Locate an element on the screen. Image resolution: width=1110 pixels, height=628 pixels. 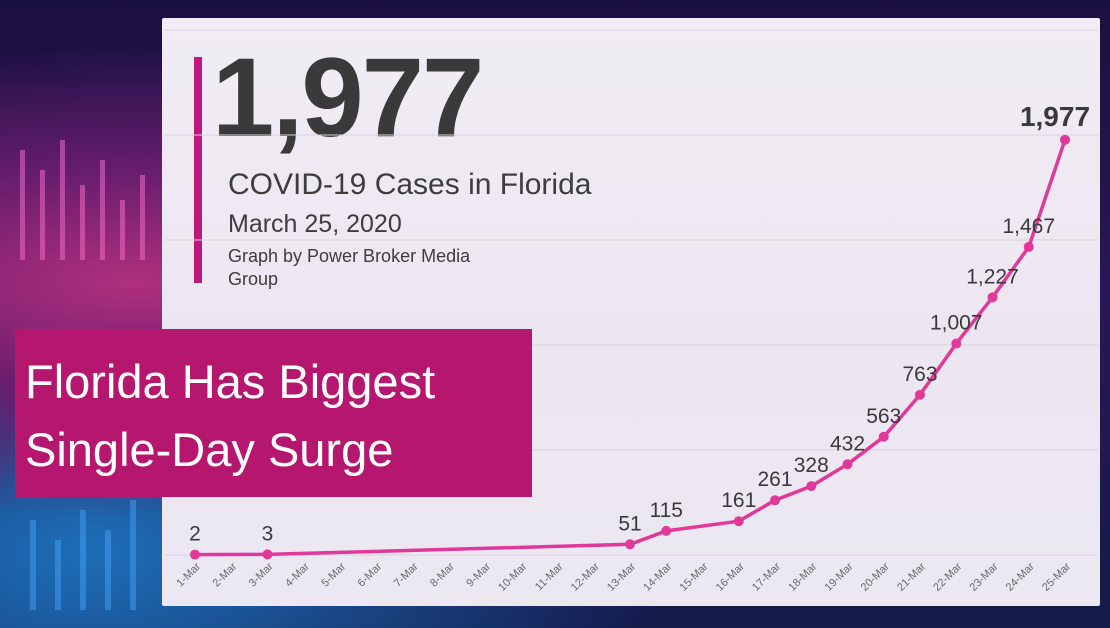
data-label: 51 is located at coordinates (629, 523).